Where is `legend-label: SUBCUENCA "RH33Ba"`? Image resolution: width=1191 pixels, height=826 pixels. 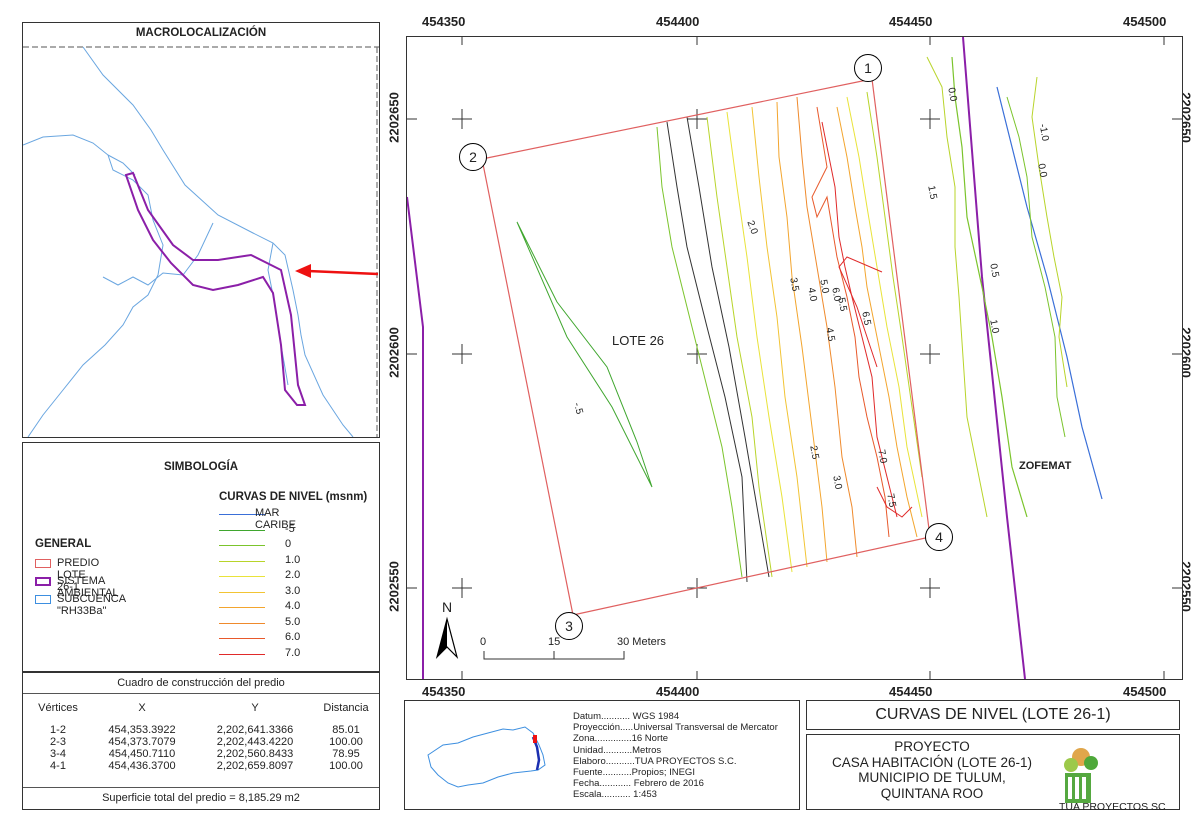 legend-label: SUBCUENCA "RH33Ba" is located at coordinates (91, 605).